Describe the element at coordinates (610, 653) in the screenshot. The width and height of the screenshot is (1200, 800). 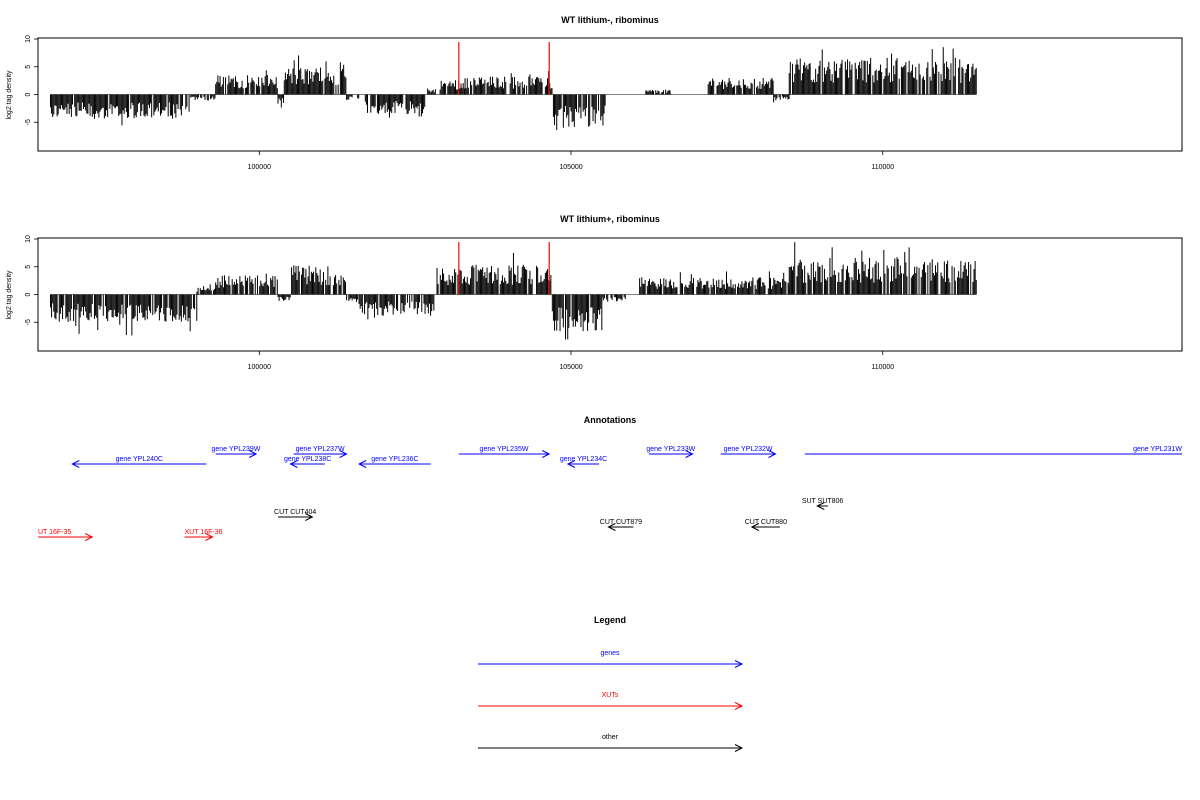
I see `legend-label: genes` at that location.